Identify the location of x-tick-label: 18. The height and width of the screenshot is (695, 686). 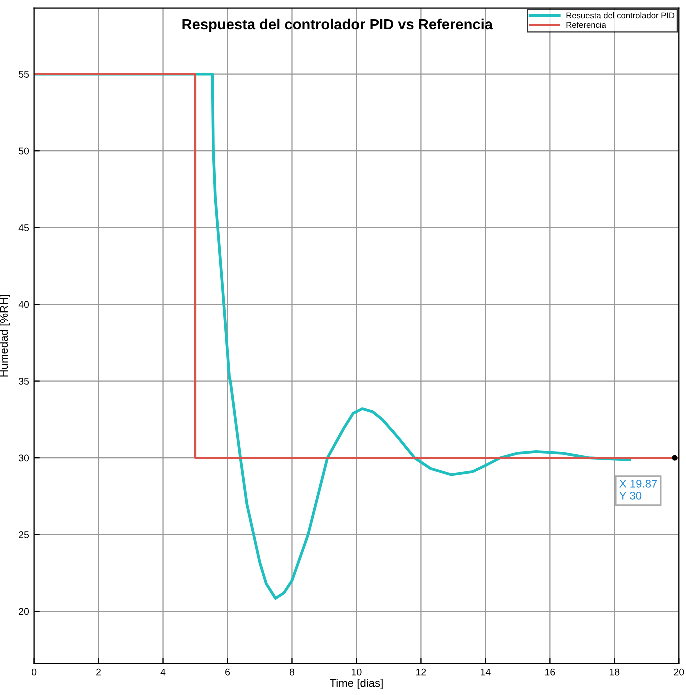
(615, 672).